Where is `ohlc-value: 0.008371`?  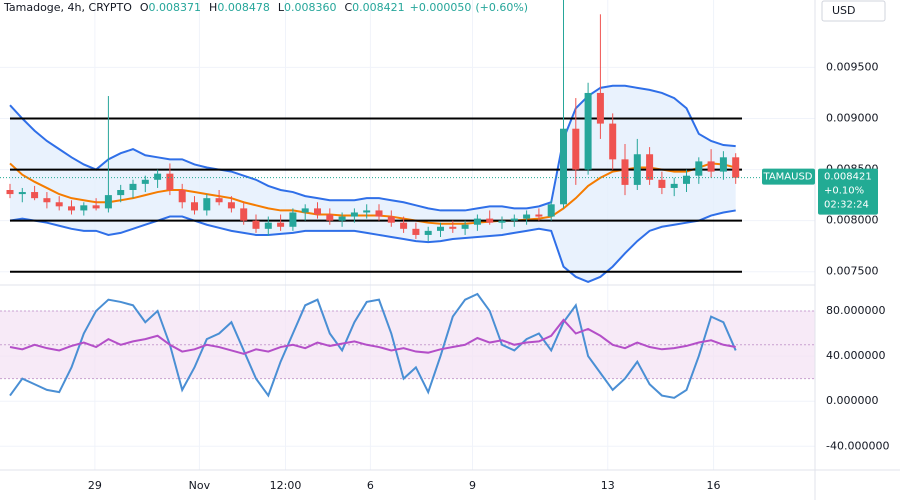 ohlc-value: 0.008371 is located at coordinates (175, 7).